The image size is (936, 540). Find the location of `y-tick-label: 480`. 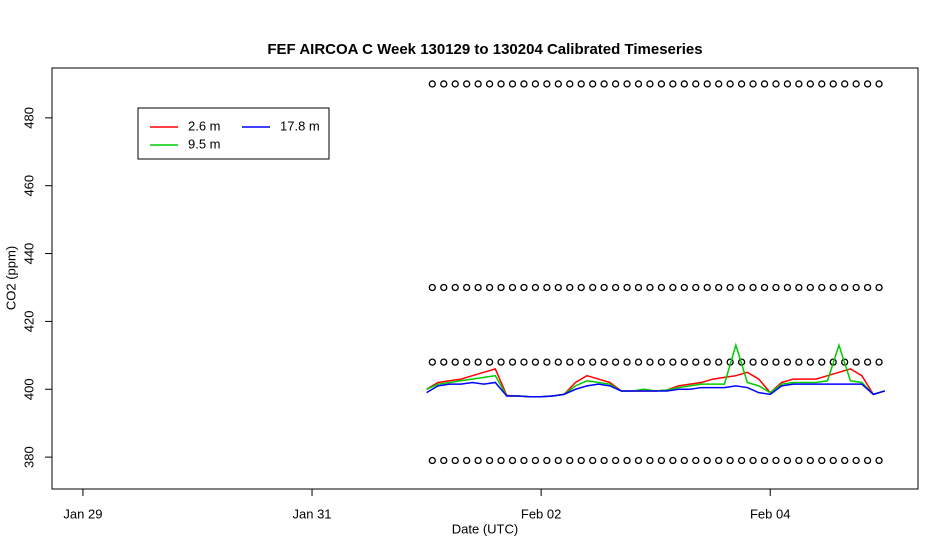

y-tick-label: 480 is located at coordinates (28, 118).